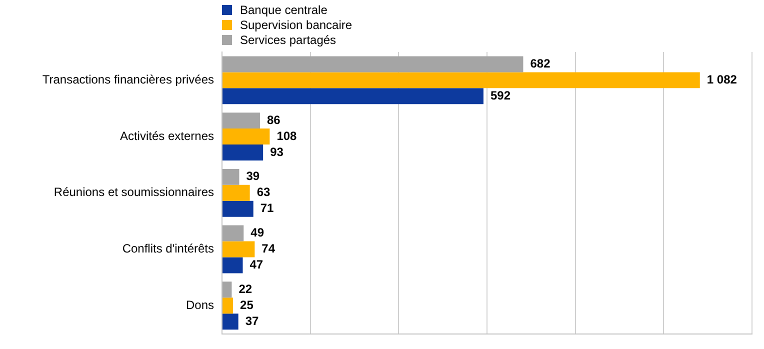 This screenshot has height=349, width=764. Describe the element at coordinates (253, 176) in the screenshot. I see `data-label: 39` at that location.